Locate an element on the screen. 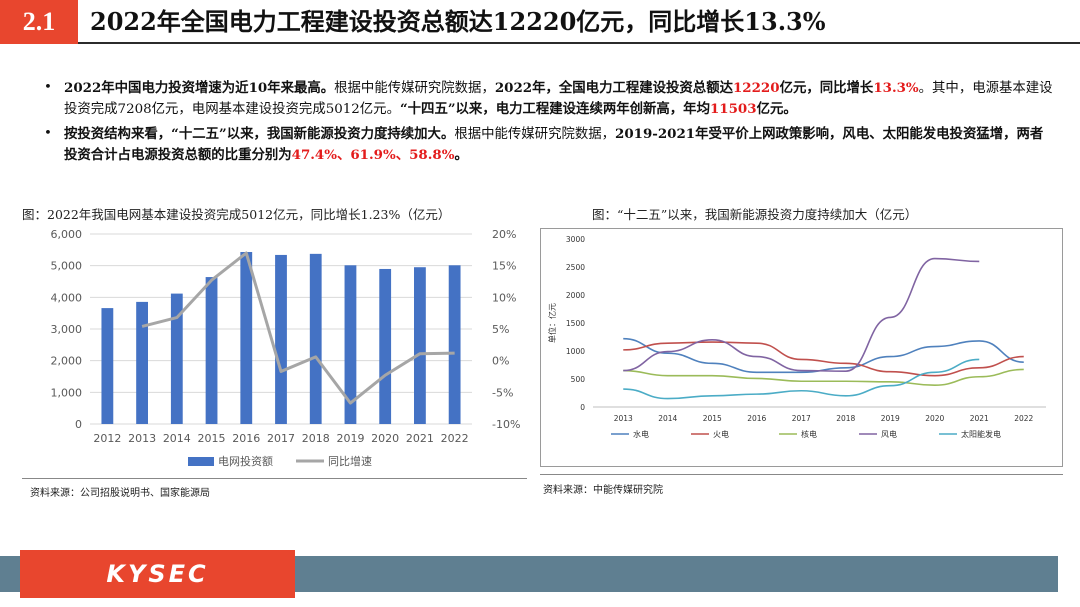 Image resolution: width=1080 pixels, height=607 pixels. bullet-2-lead: 按投资结构来看，“十二五”以来，我国新能源投资力度持续加大。 is located at coordinates (259, 134).